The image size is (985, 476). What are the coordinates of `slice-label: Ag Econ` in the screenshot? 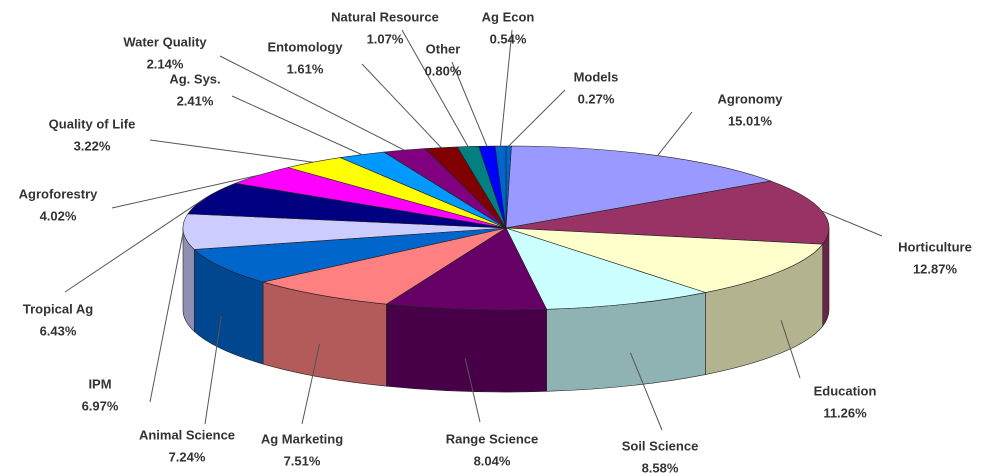 It's located at (508, 16).